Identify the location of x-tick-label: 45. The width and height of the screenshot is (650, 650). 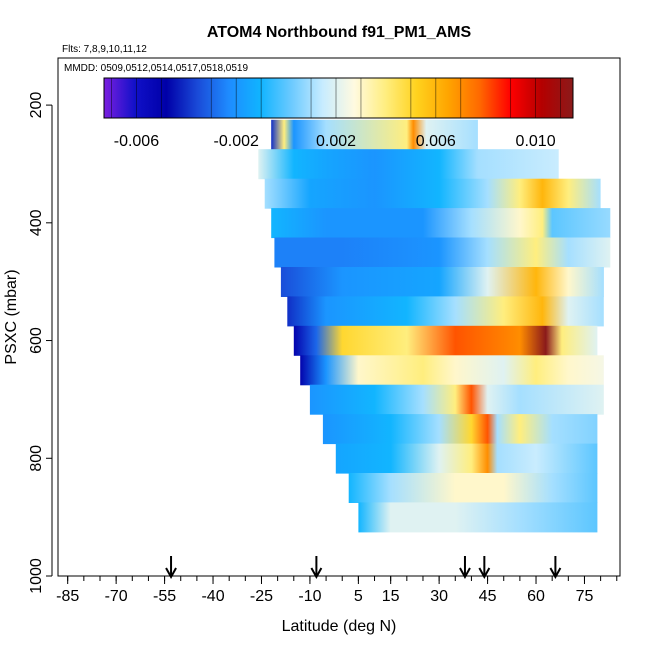
(488, 596).